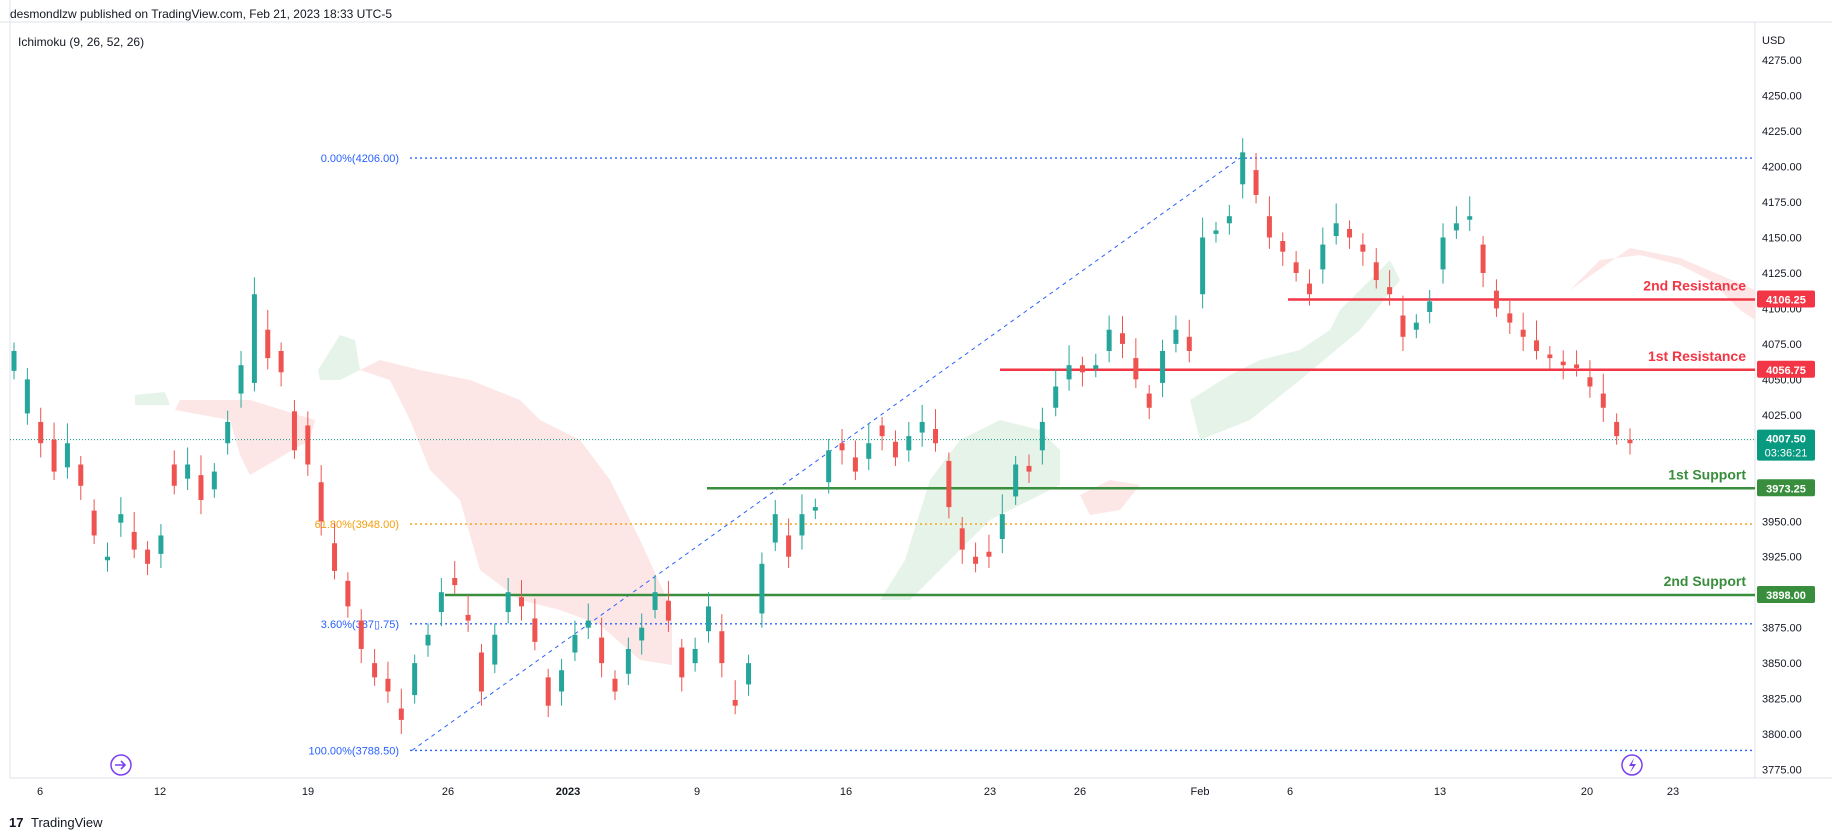  What do you see at coordinates (990, 792) in the screenshot?
I see `time-tick-label: 23` at bounding box center [990, 792].